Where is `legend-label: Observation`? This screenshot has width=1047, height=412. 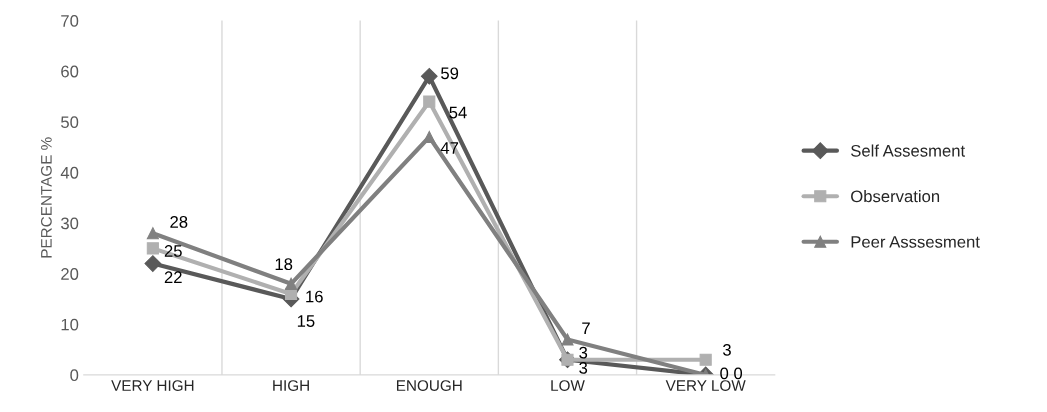
legend-label: Observation is located at coordinates (895, 196).